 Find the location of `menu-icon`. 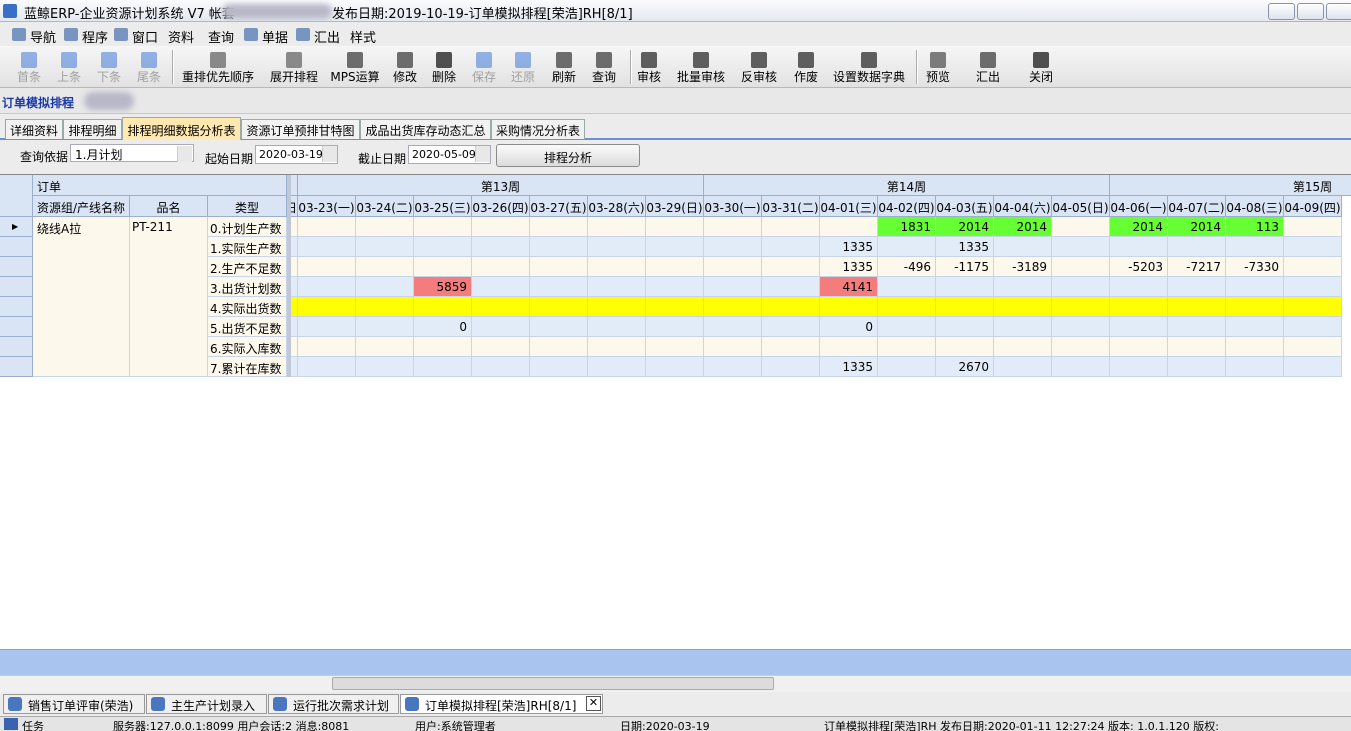

menu-icon is located at coordinates (251, 34).